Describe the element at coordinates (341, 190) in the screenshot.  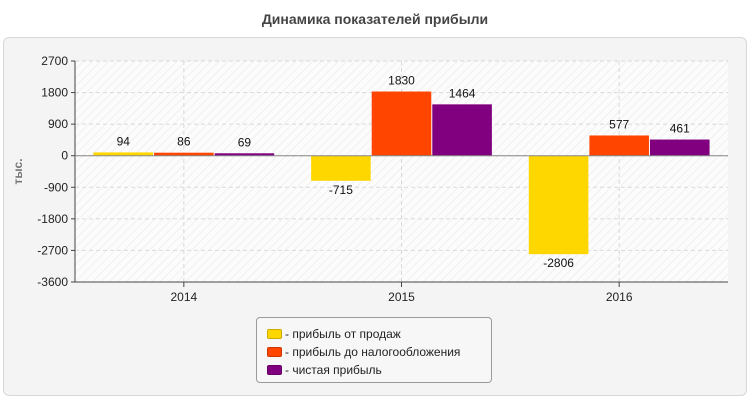
I see `data-label: -715` at that location.